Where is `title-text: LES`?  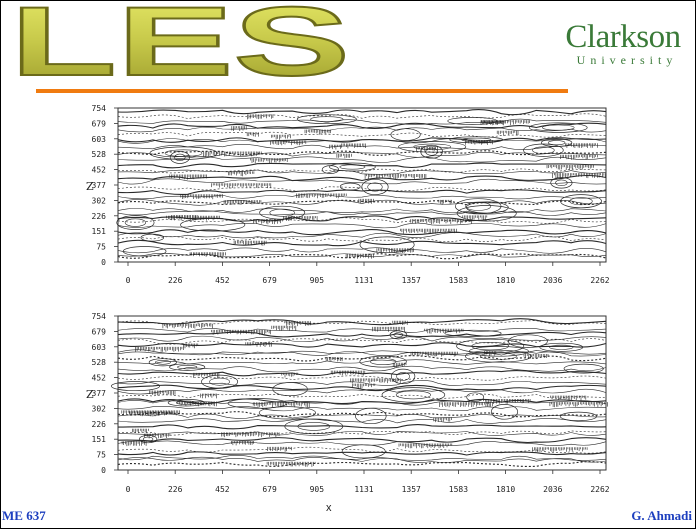 title-text: LES is located at coordinates (180, 40).